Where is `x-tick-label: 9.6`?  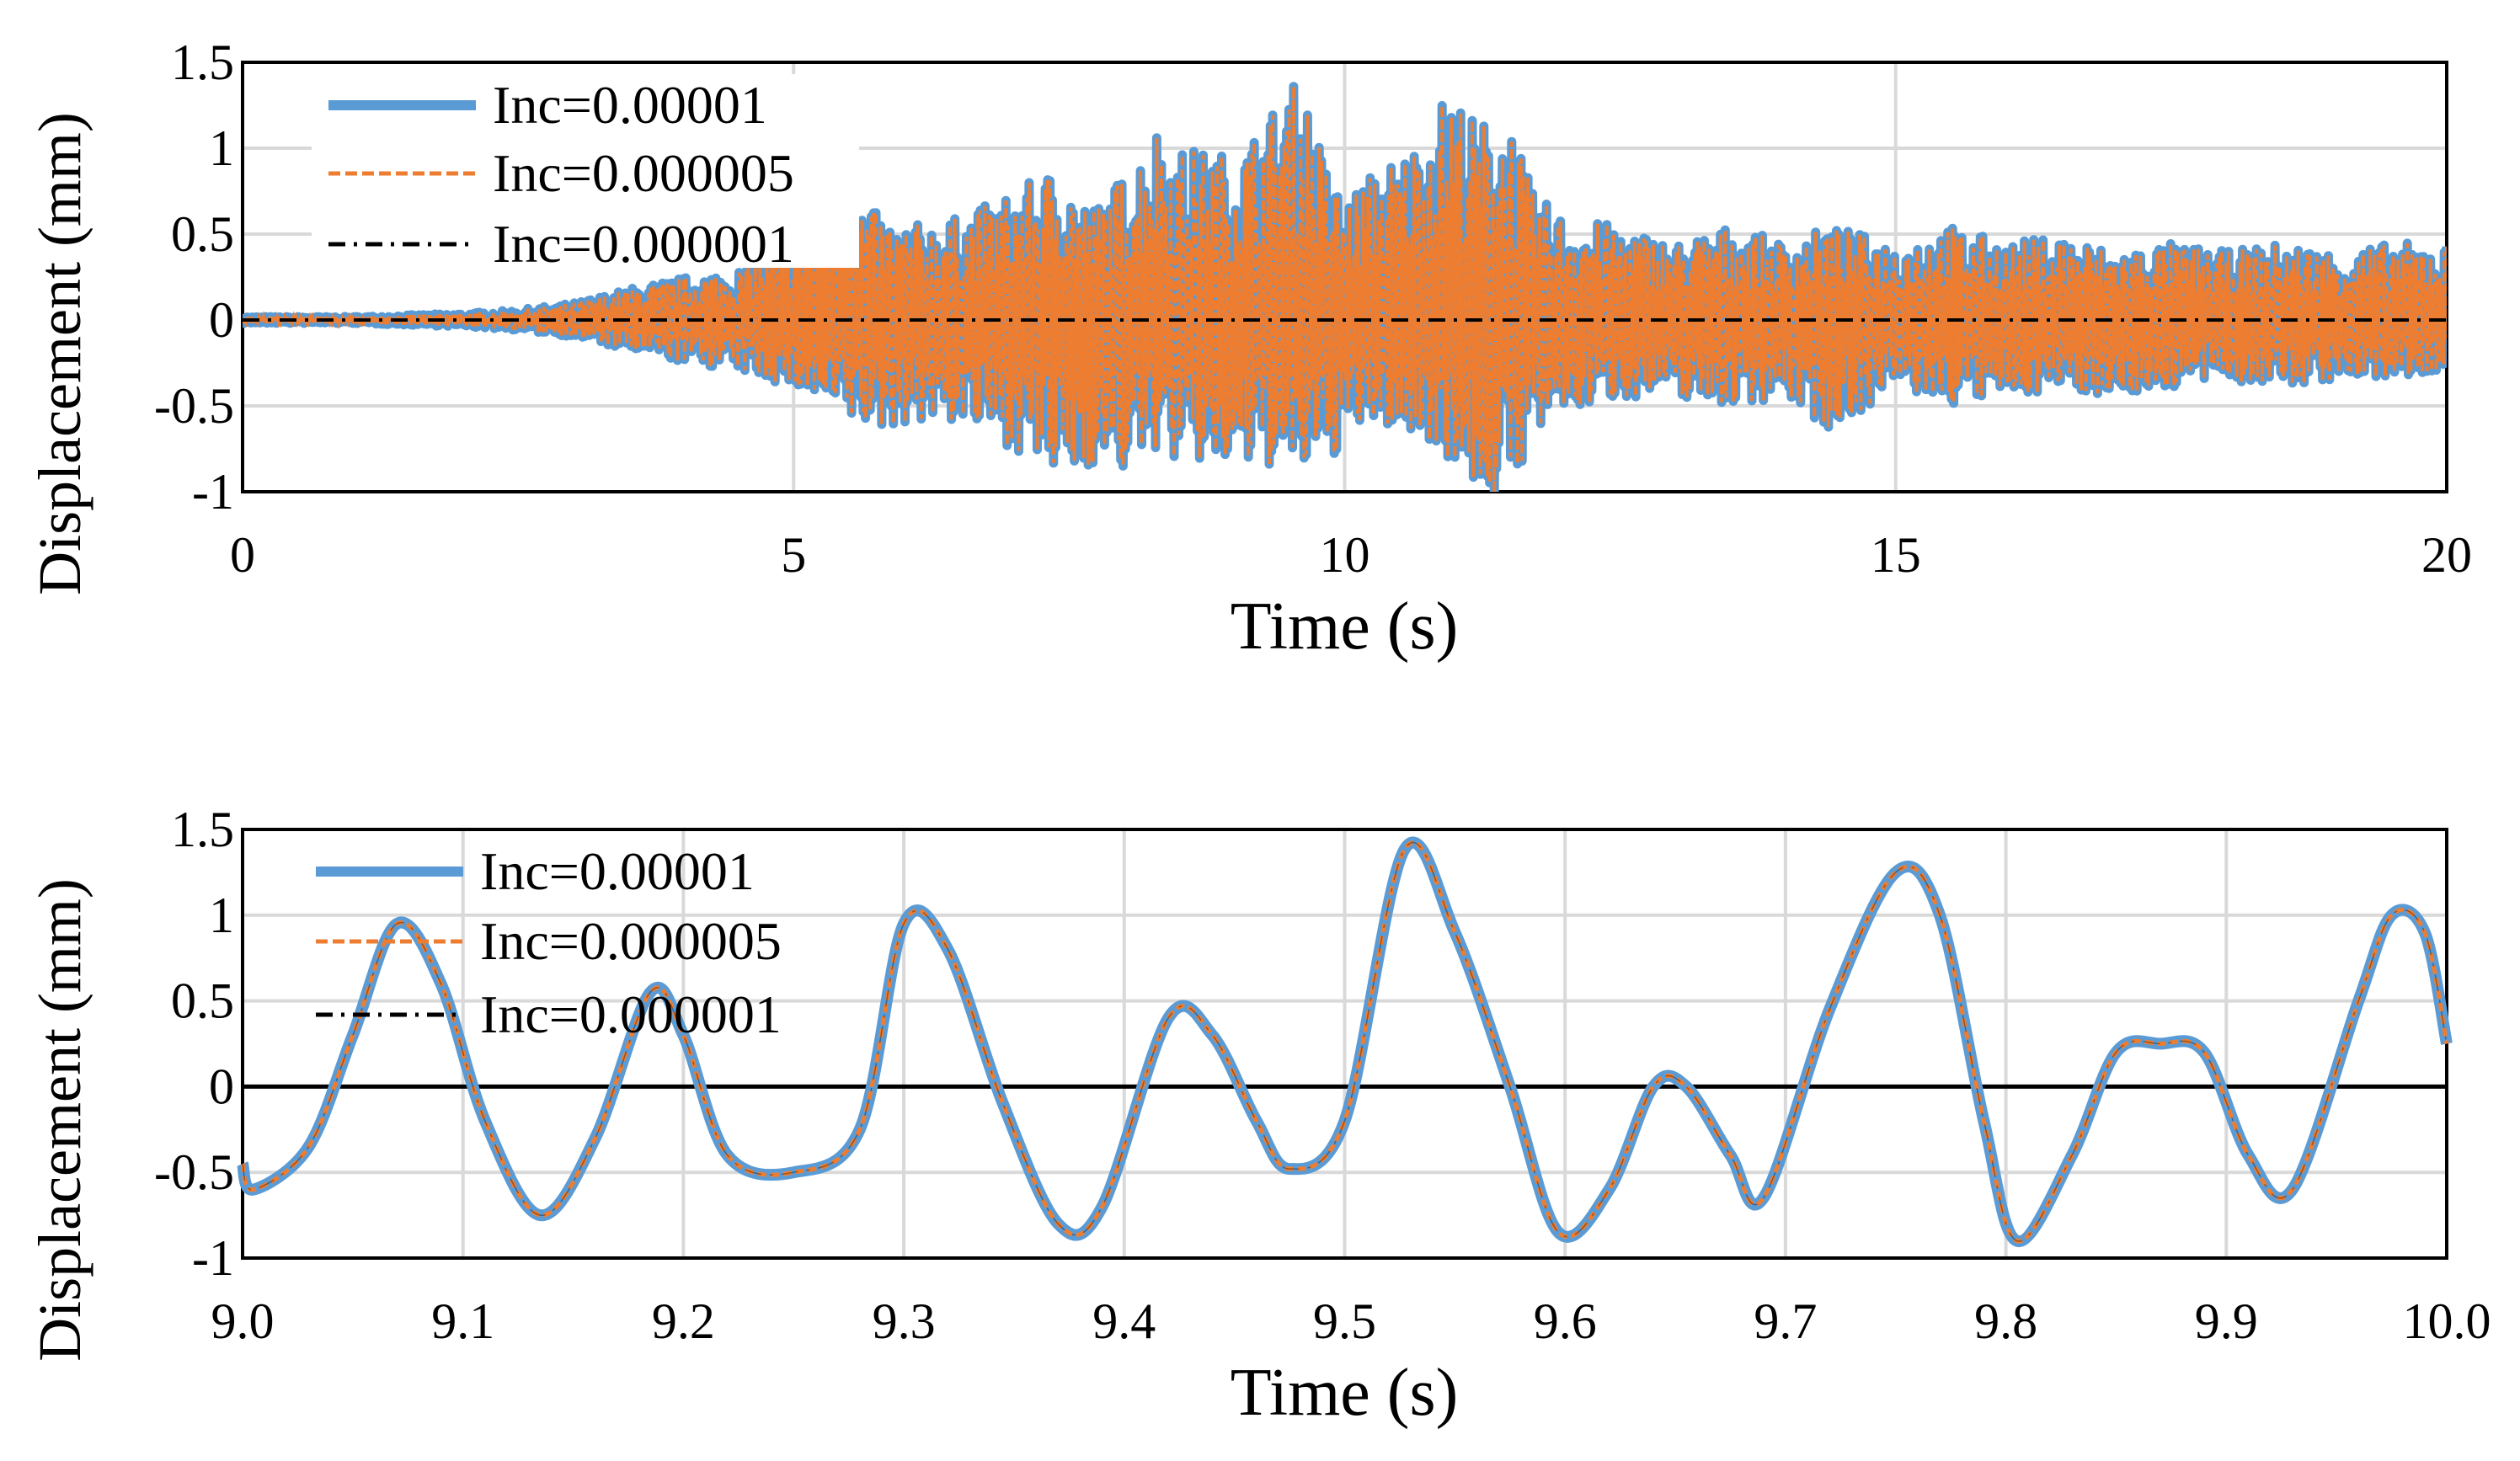
x-tick-label: 9.6 is located at coordinates (1565, 1321).